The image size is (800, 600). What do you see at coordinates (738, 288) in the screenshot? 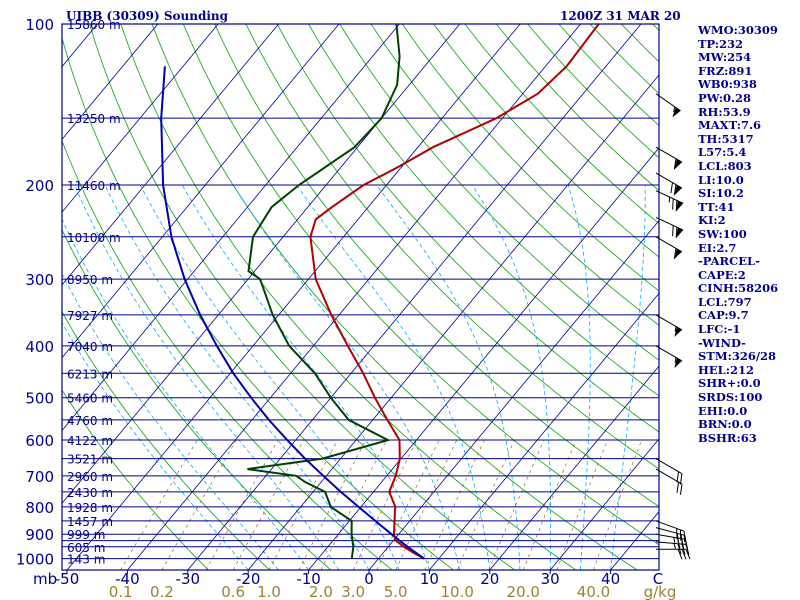
I see `stat-item: CINH:58206` at bounding box center [738, 288].